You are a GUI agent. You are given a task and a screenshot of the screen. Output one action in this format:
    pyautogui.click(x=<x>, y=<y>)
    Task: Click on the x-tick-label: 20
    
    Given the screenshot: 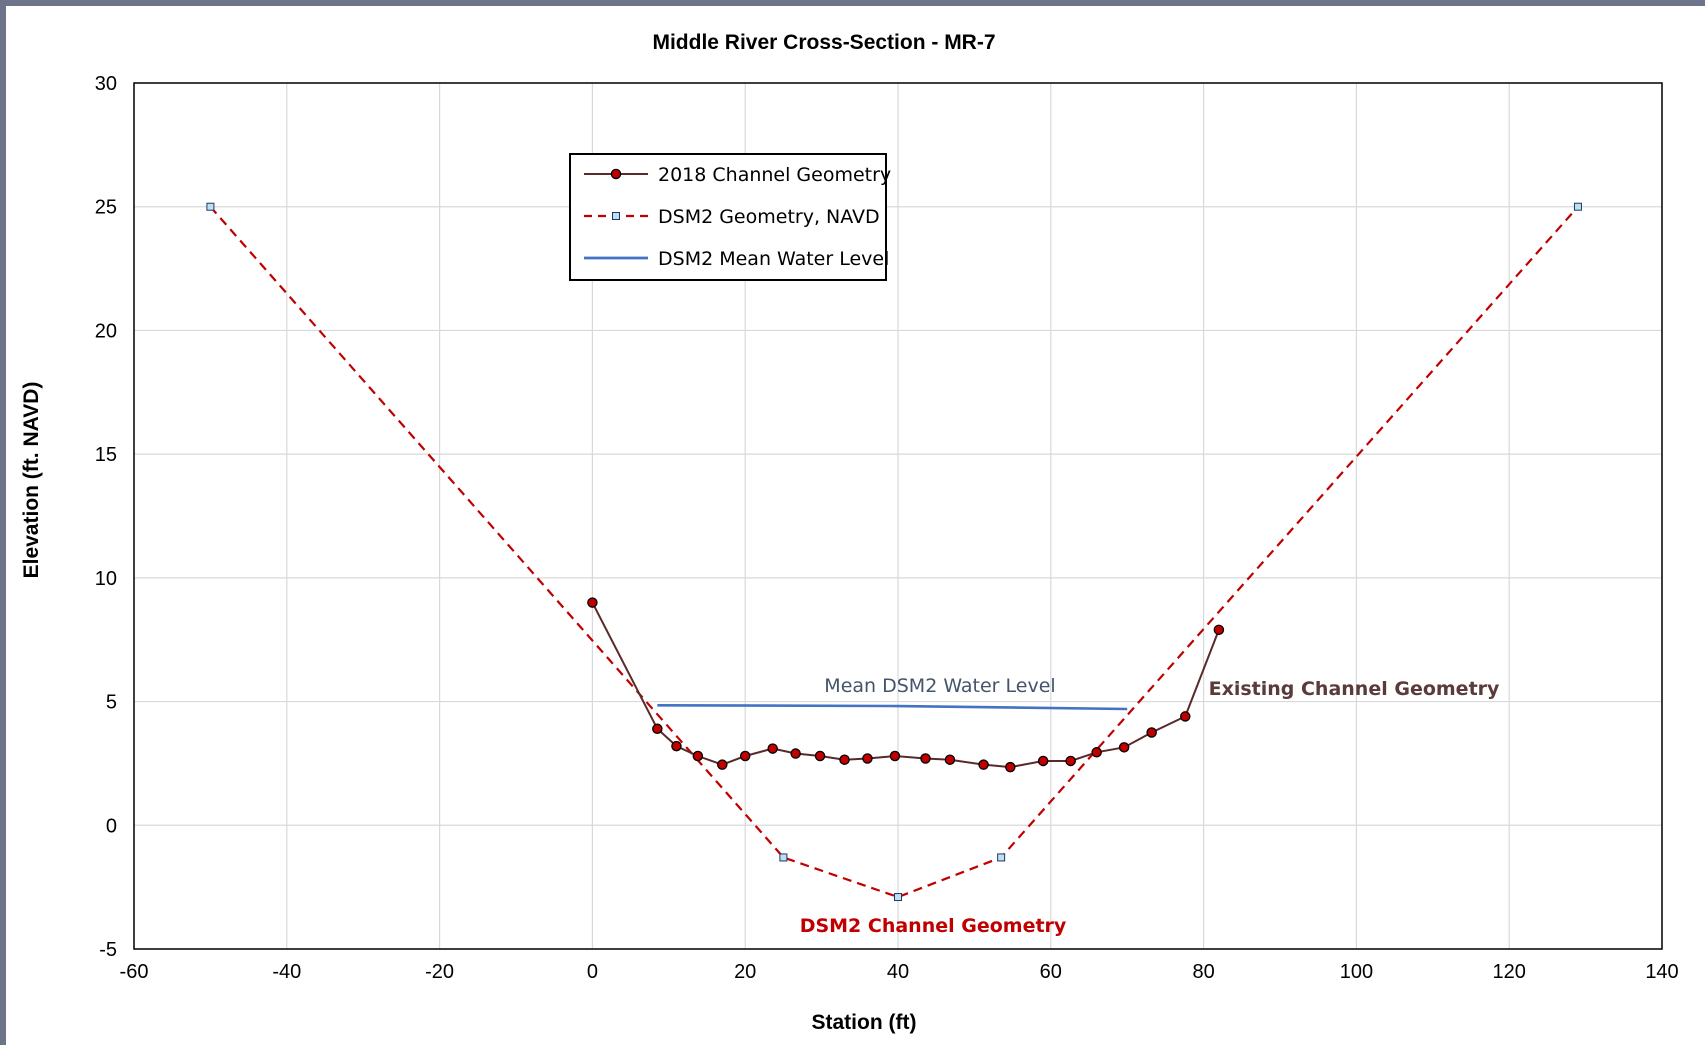 What is the action you would take?
    pyautogui.click(x=745, y=972)
    